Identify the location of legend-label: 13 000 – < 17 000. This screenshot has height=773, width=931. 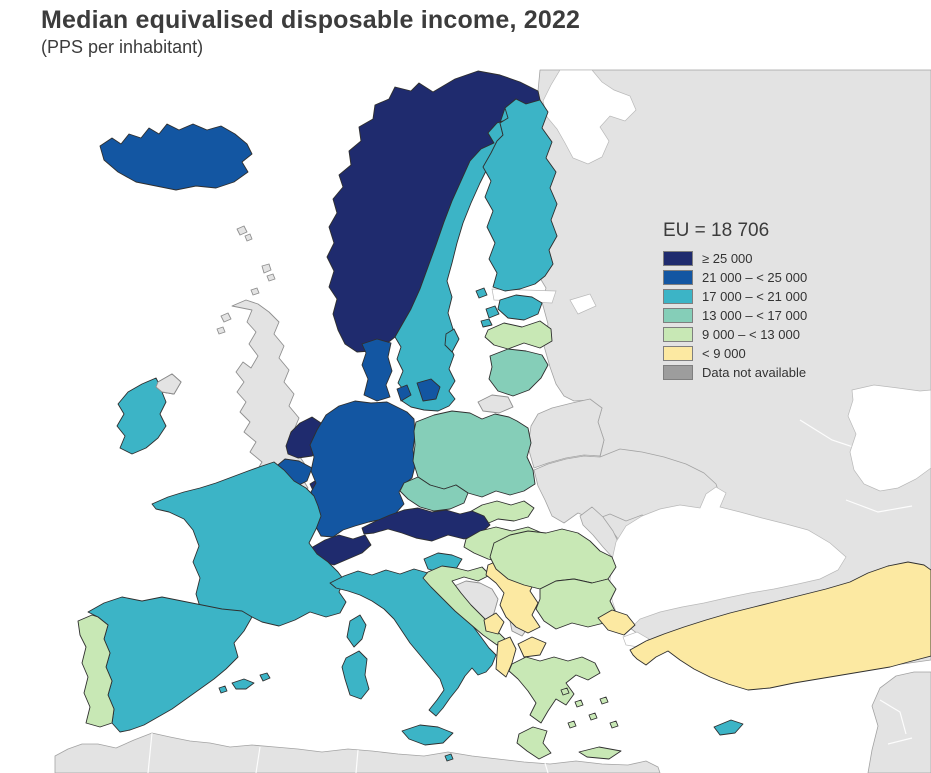
(755, 315).